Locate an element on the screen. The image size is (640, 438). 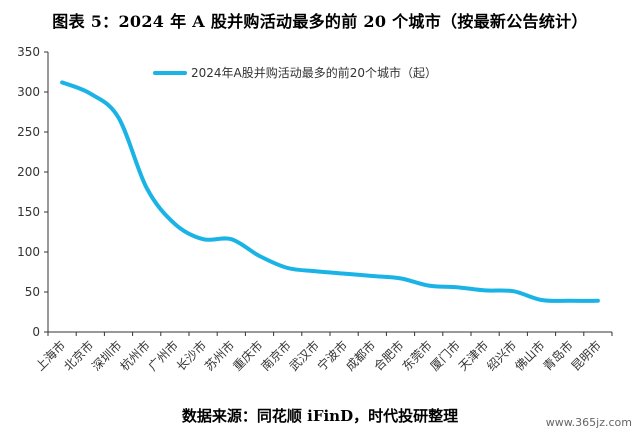
y-tick-label: 250 is located at coordinates (28, 132).